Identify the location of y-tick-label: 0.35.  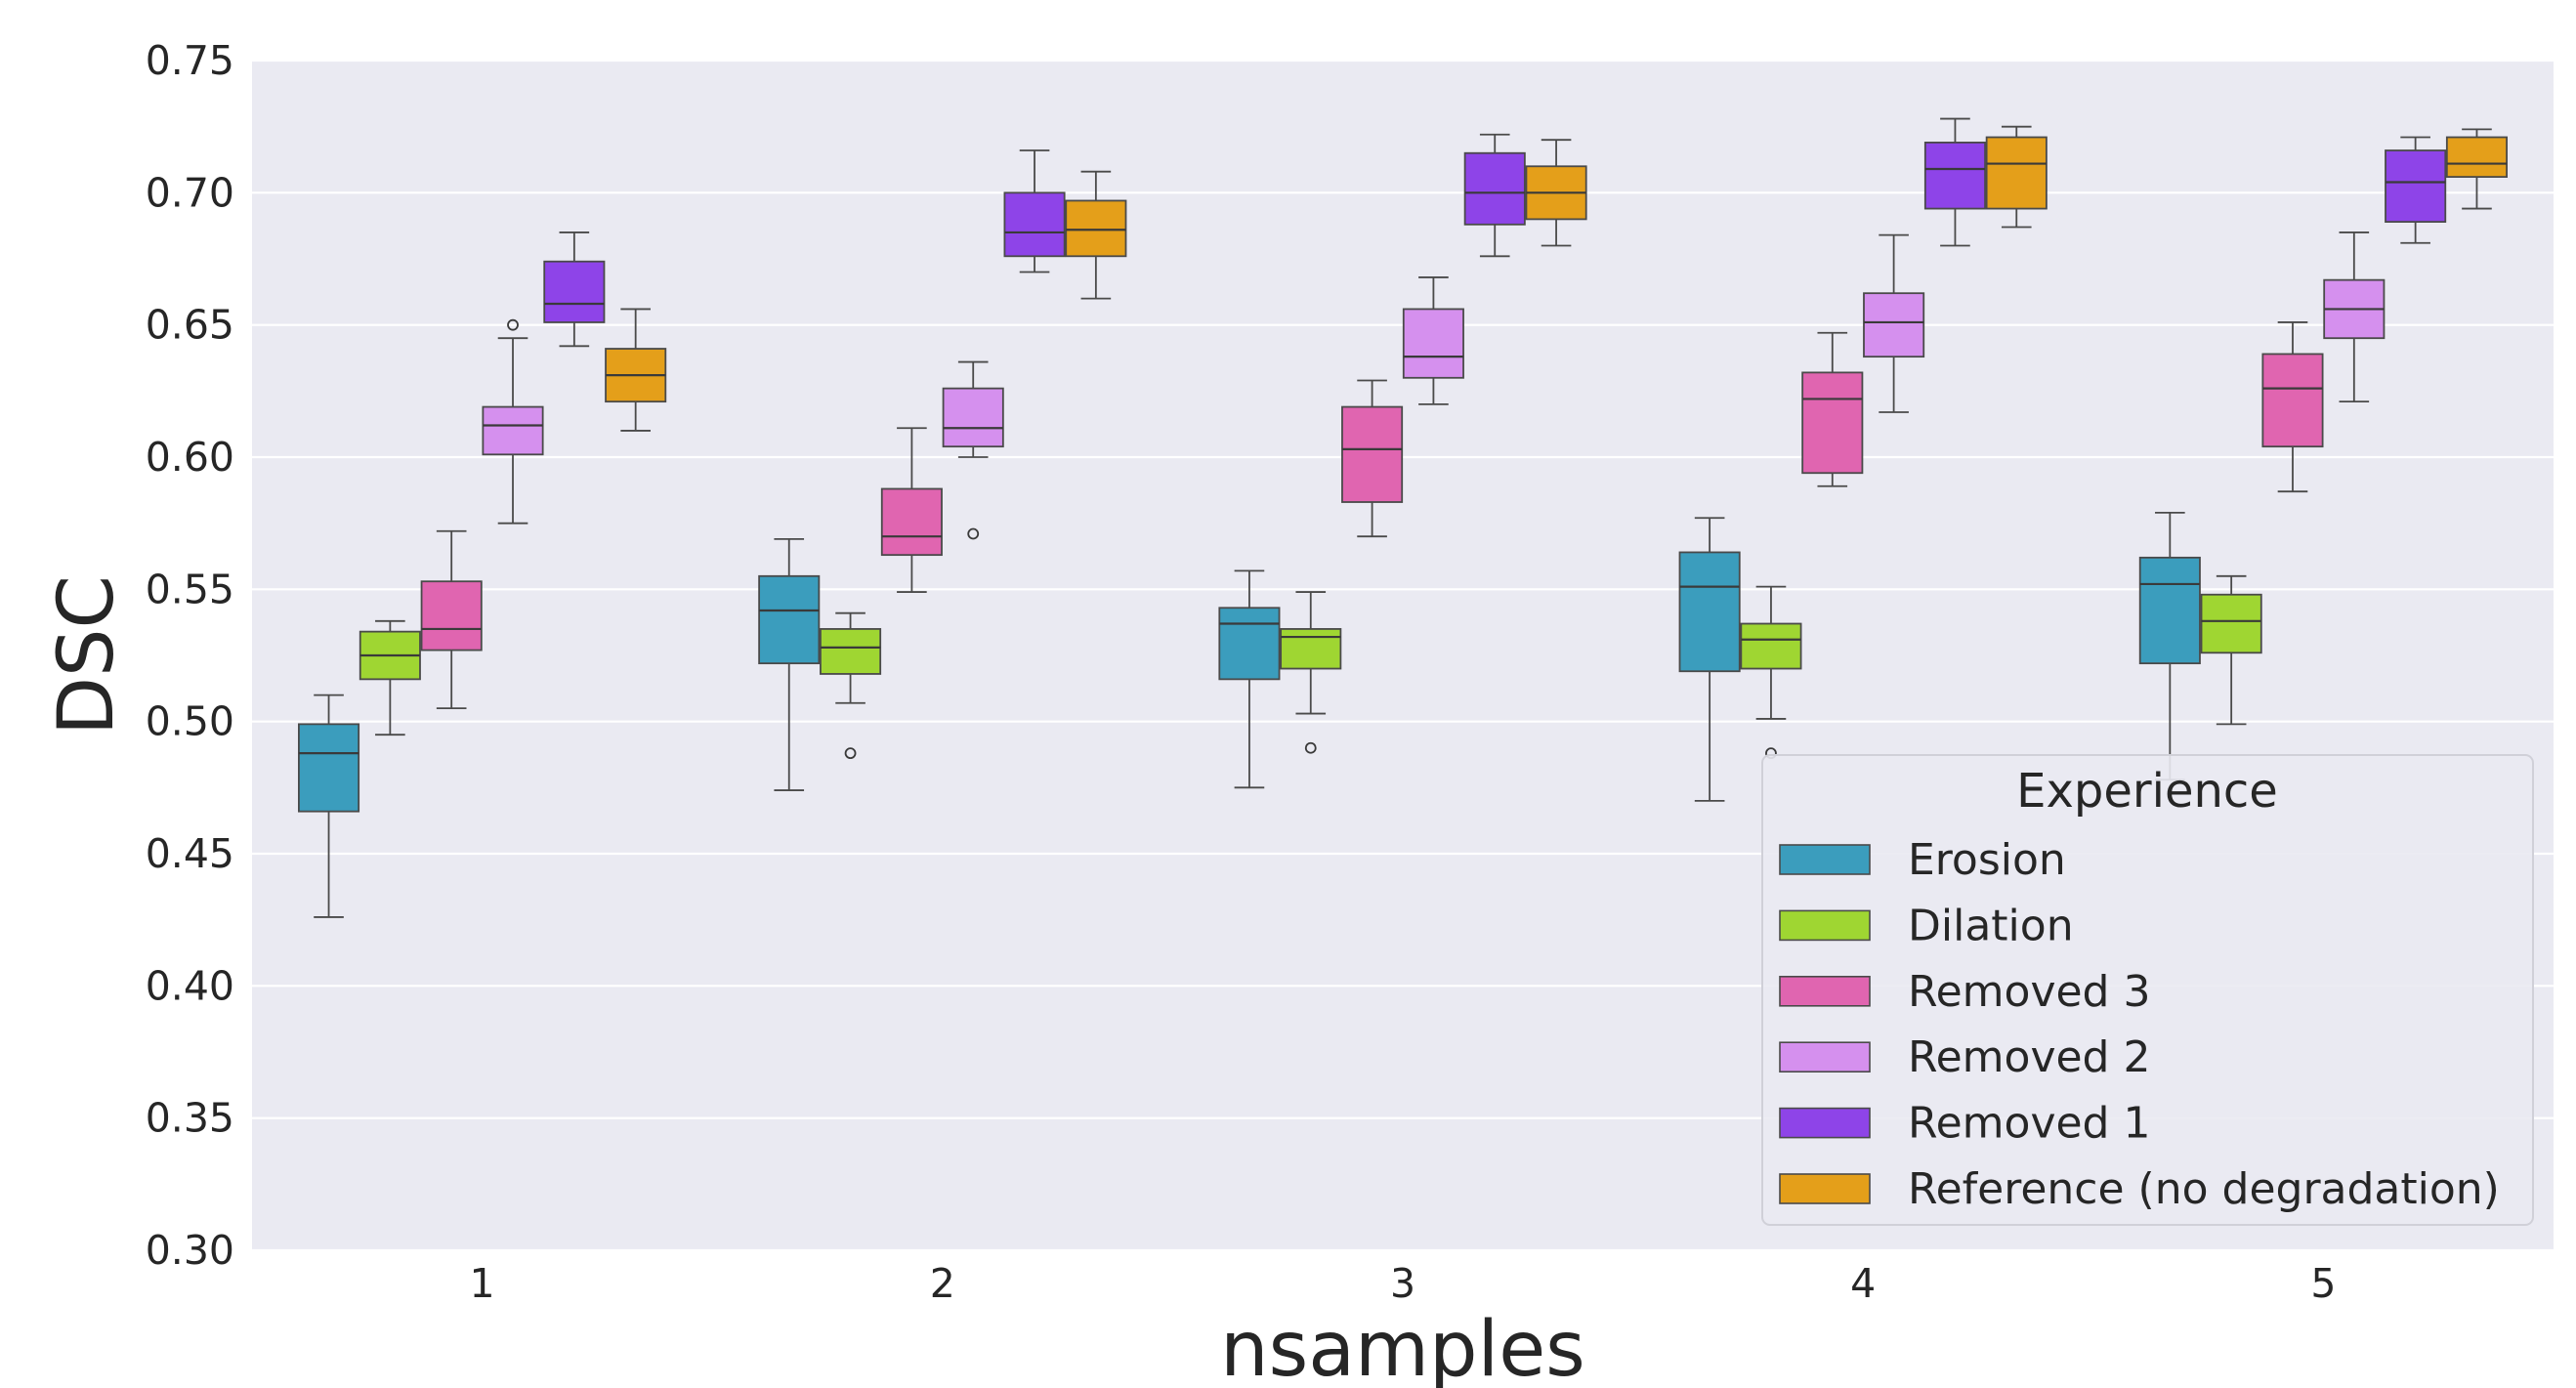
(190, 1118).